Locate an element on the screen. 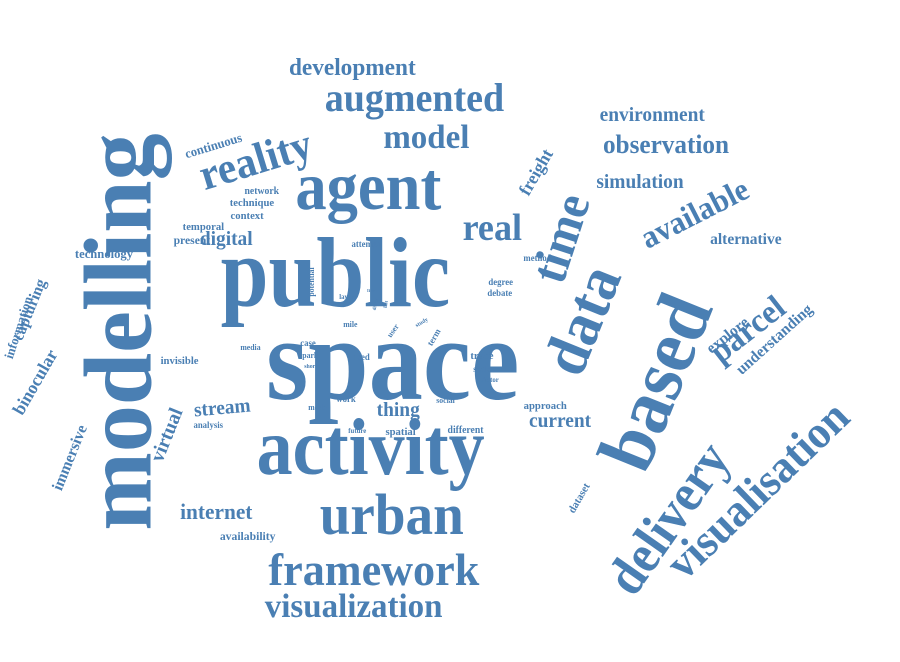 This screenshot has width=900, height=662. word-invisible: invisible is located at coordinates (179, 360).